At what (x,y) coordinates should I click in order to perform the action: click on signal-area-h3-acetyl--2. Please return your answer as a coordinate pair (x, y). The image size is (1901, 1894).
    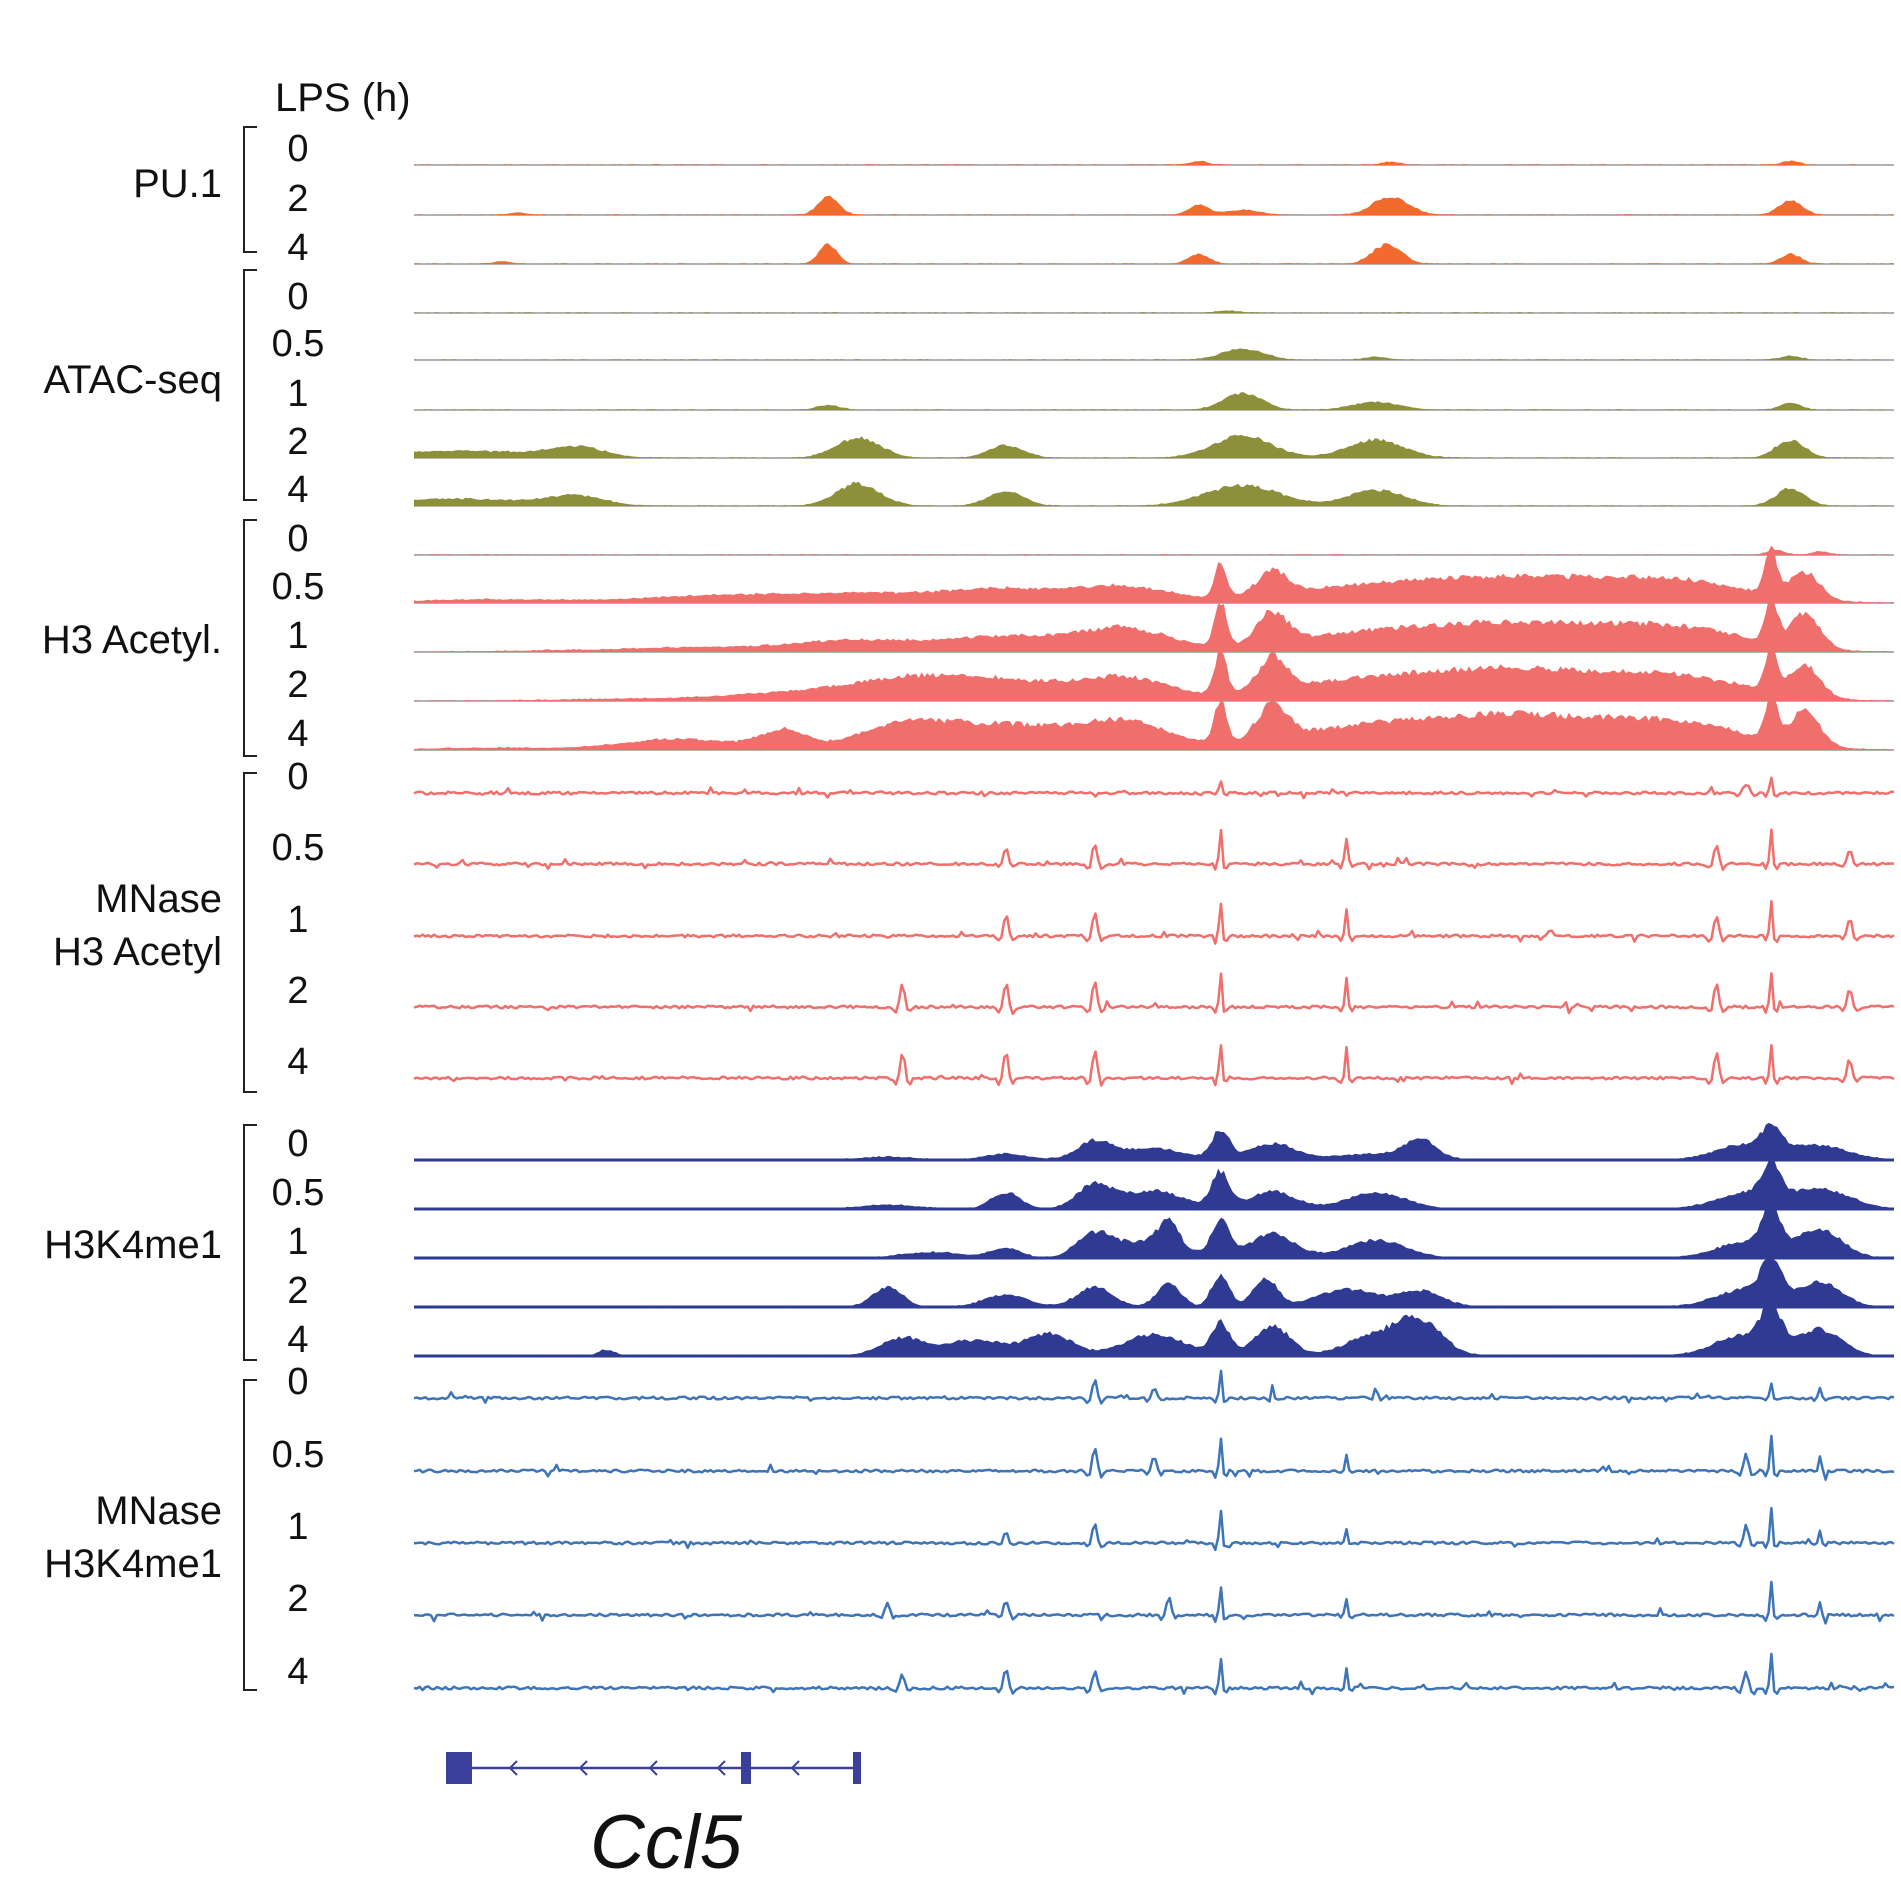
    Looking at the image, I should click on (1154, 674).